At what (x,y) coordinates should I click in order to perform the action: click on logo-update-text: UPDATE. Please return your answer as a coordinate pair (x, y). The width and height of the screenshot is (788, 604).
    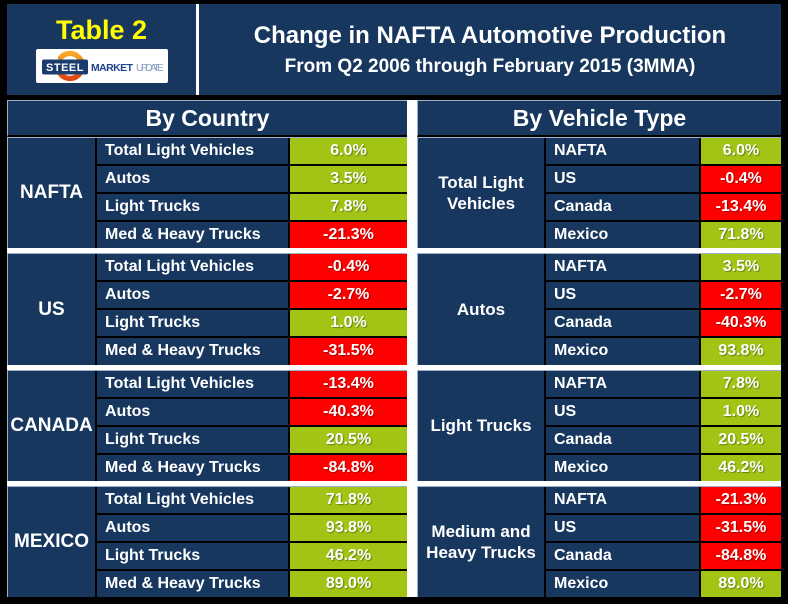
    Looking at the image, I should click on (150, 68).